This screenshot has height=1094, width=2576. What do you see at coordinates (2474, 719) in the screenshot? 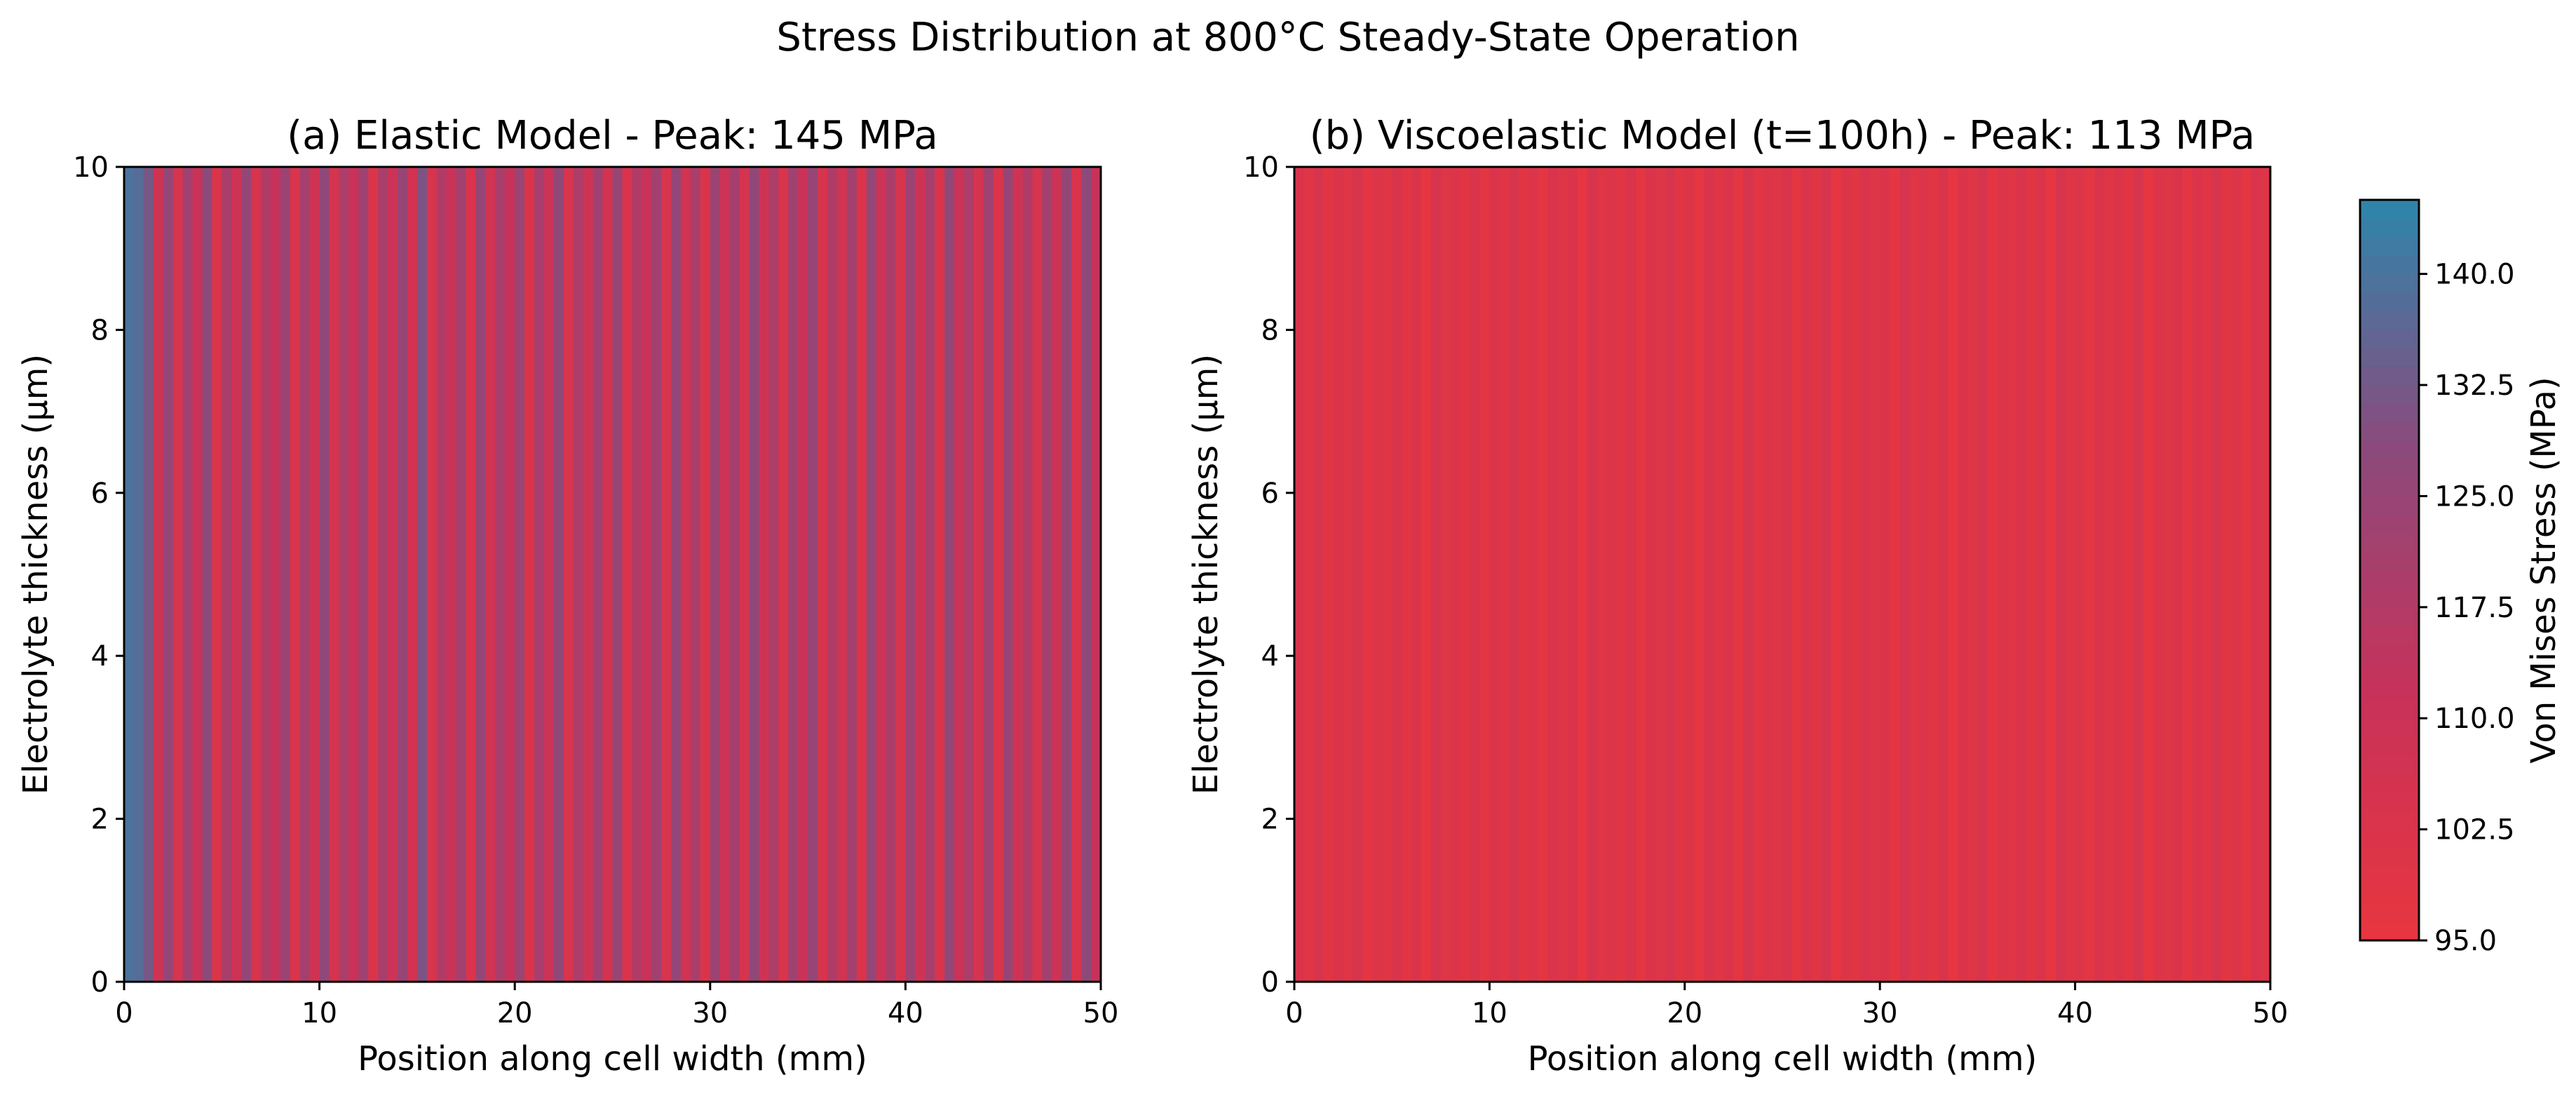
I see `colorbar-tick-label: 110.0` at bounding box center [2474, 719].